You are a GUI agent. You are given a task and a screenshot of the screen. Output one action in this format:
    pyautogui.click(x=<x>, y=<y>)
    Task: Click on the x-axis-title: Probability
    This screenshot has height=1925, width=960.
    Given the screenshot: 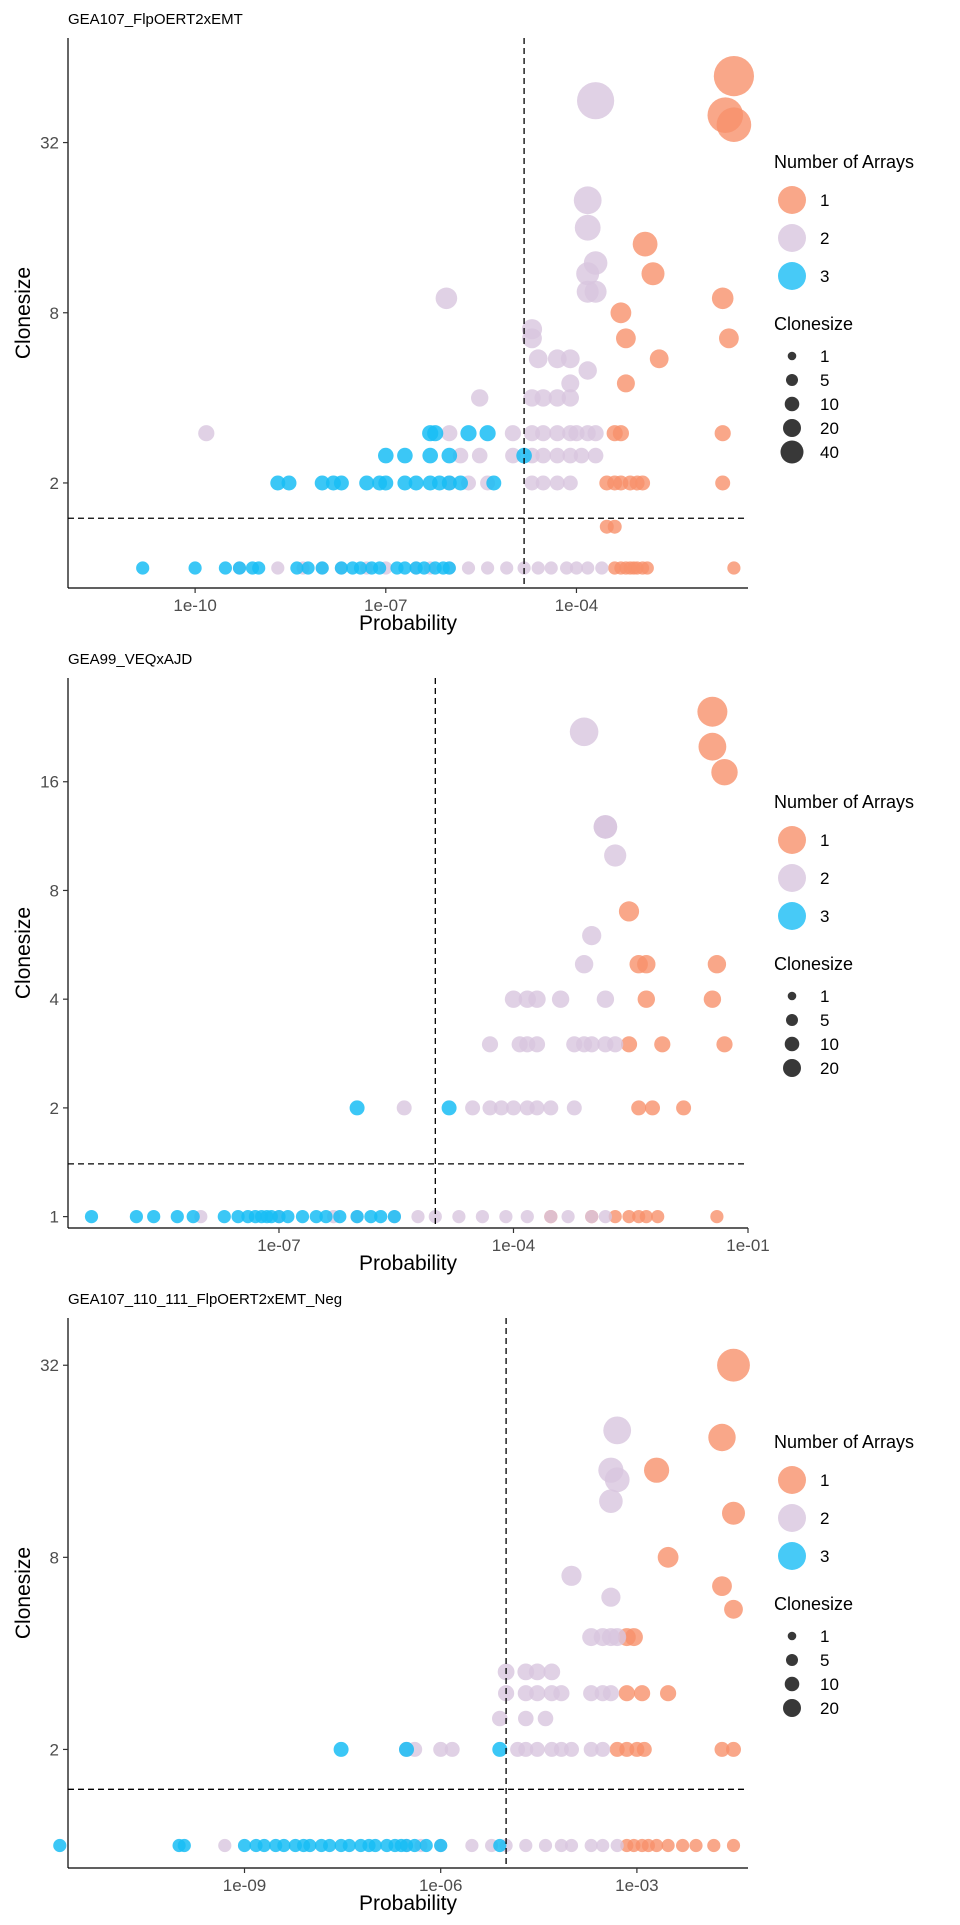 What is the action you would take?
    pyautogui.click(x=408, y=623)
    